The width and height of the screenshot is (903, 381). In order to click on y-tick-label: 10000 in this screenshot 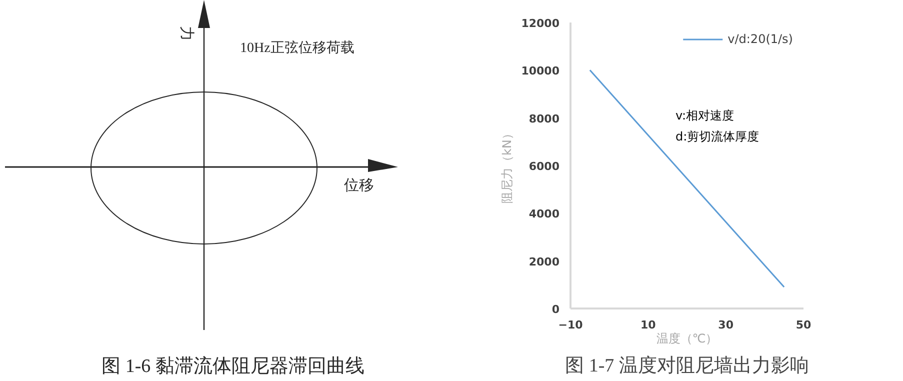, I will do `click(540, 71)`.